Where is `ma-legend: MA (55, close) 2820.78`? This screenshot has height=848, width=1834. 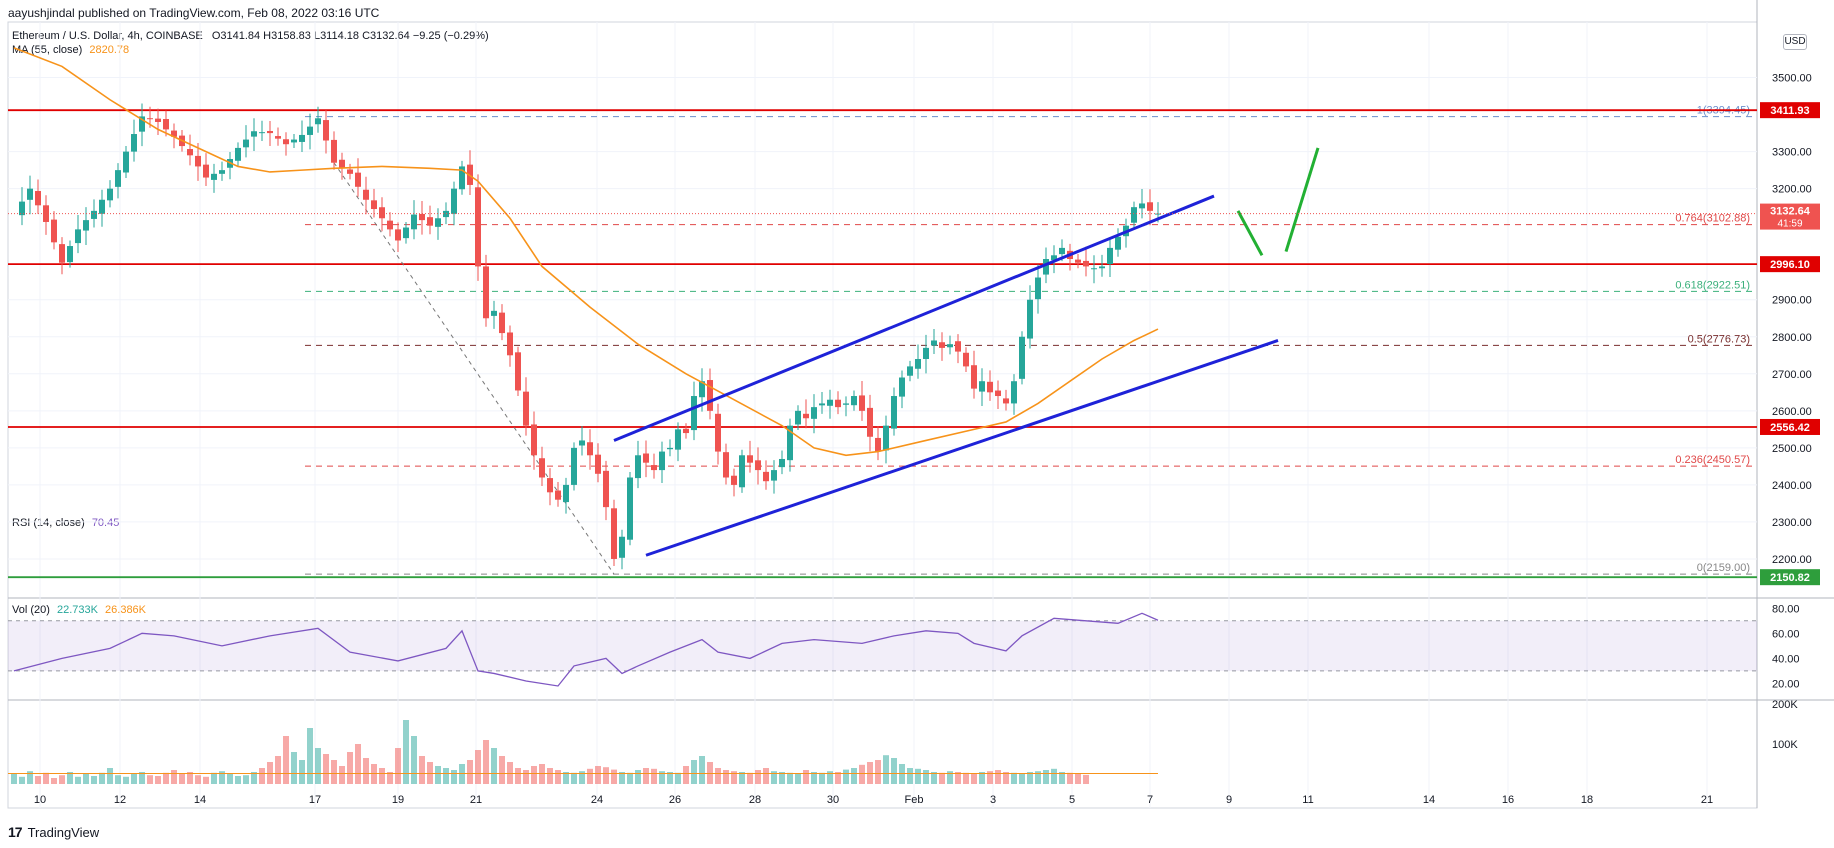 ma-legend: MA (55, close) 2820.78 is located at coordinates (70, 50).